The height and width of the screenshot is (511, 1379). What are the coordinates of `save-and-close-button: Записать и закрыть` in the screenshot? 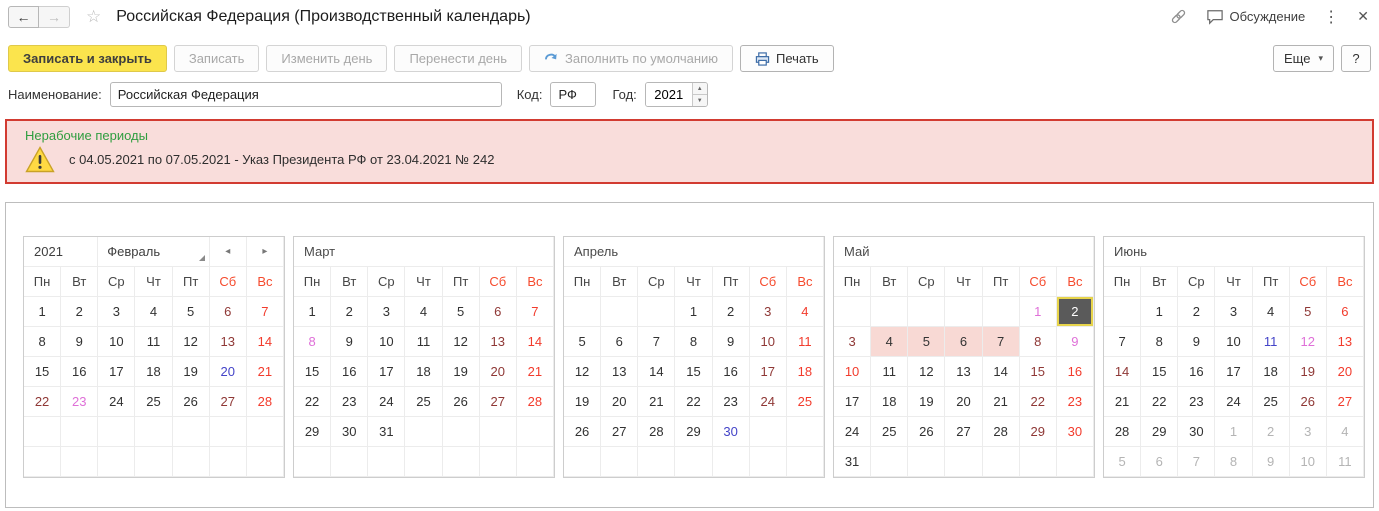 It's located at (87, 58).